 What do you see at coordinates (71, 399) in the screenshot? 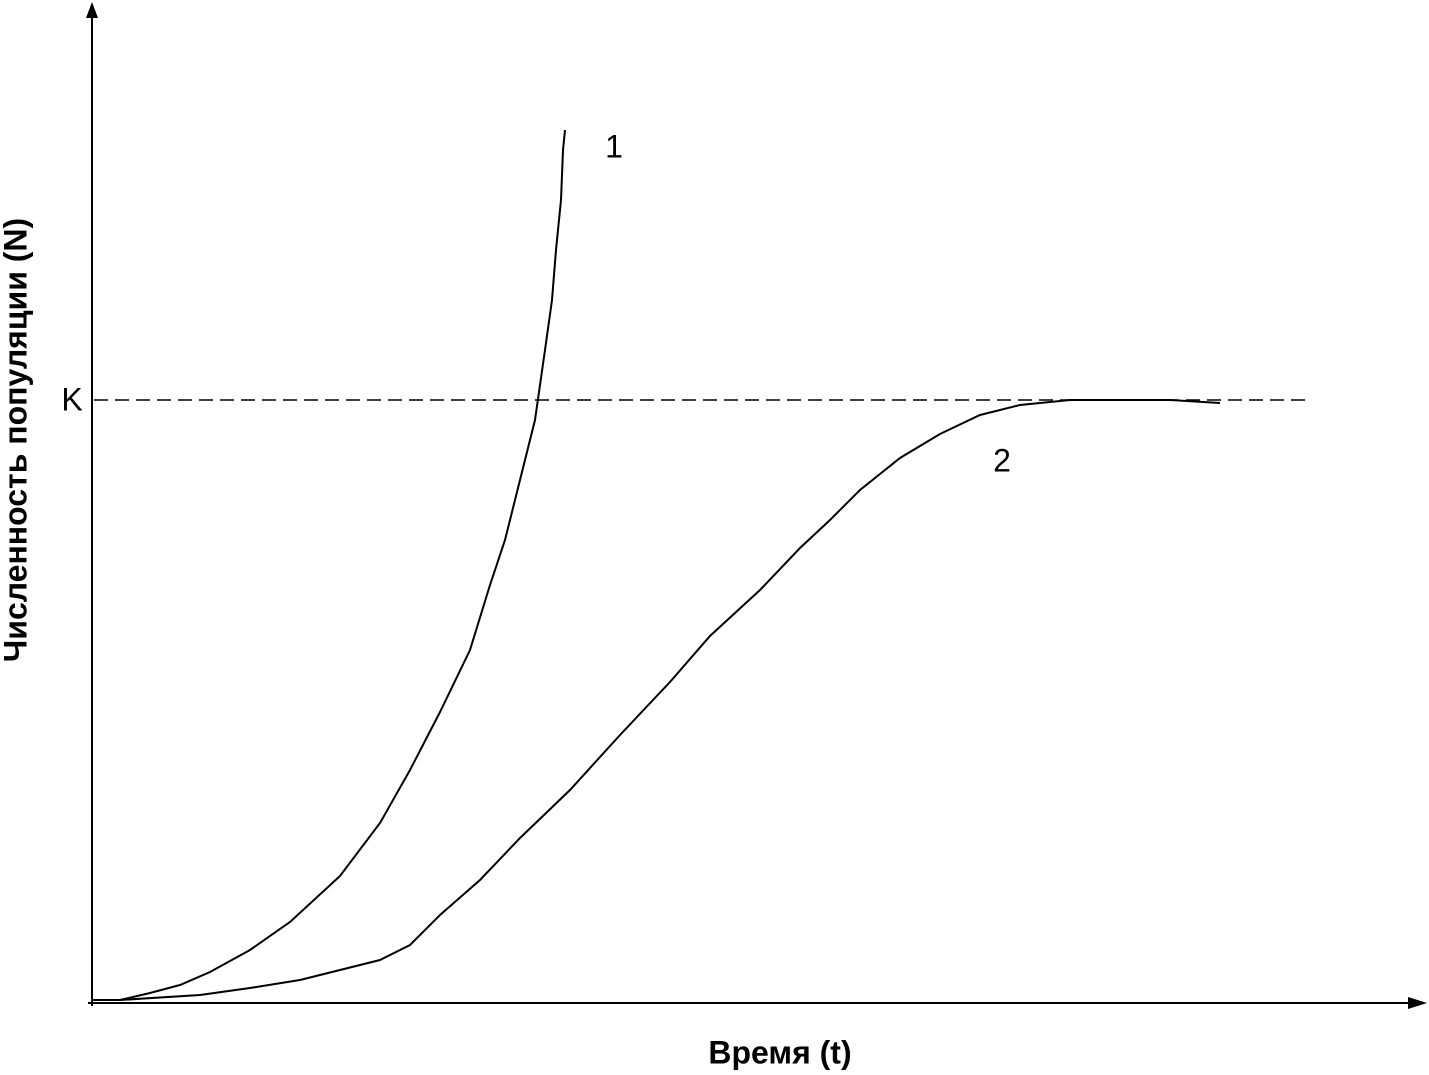
I see `k-label: K` at bounding box center [71, 399].